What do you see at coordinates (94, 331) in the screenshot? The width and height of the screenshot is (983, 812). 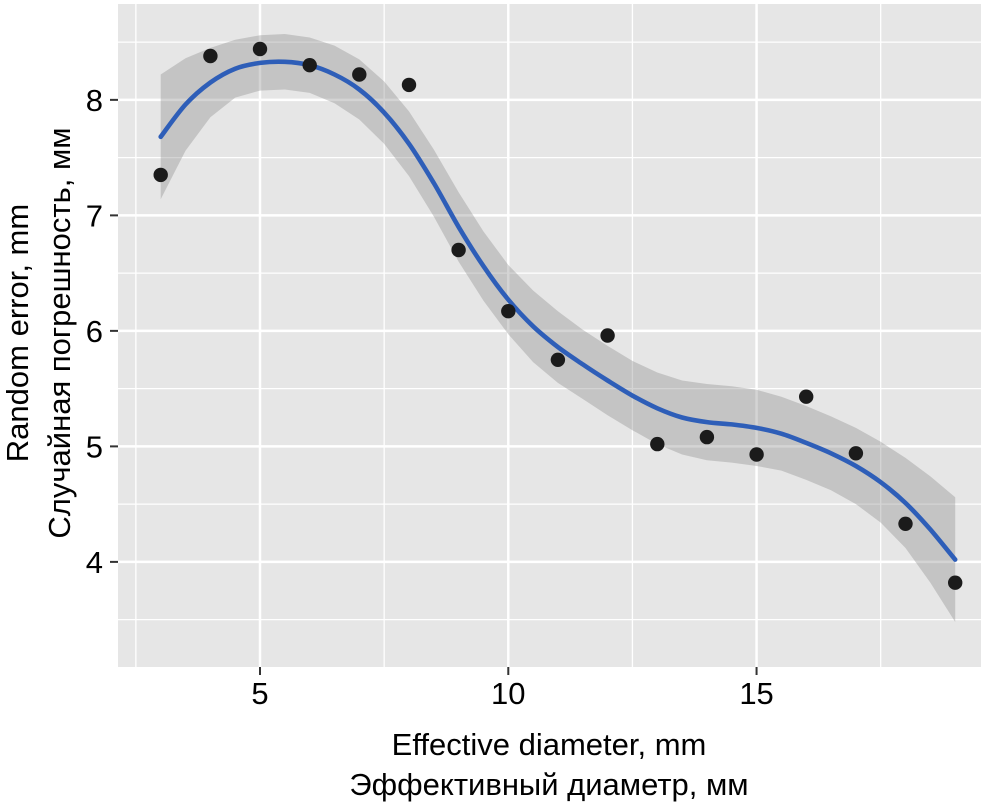 I see `y-tick-label: 6` at bounding box center [94, 331].